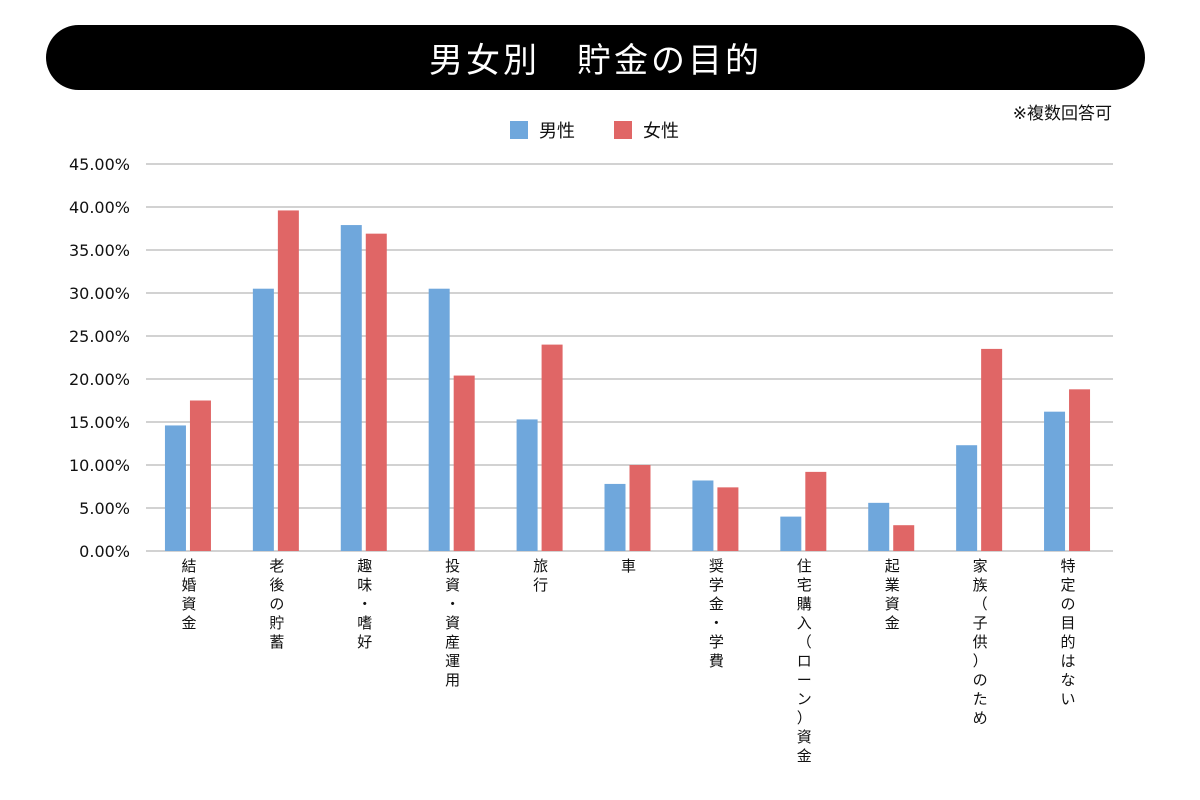  Describe the element at coordinates (661, 131) in the screenshot. I see `legend-label-female: 女性` at that location.